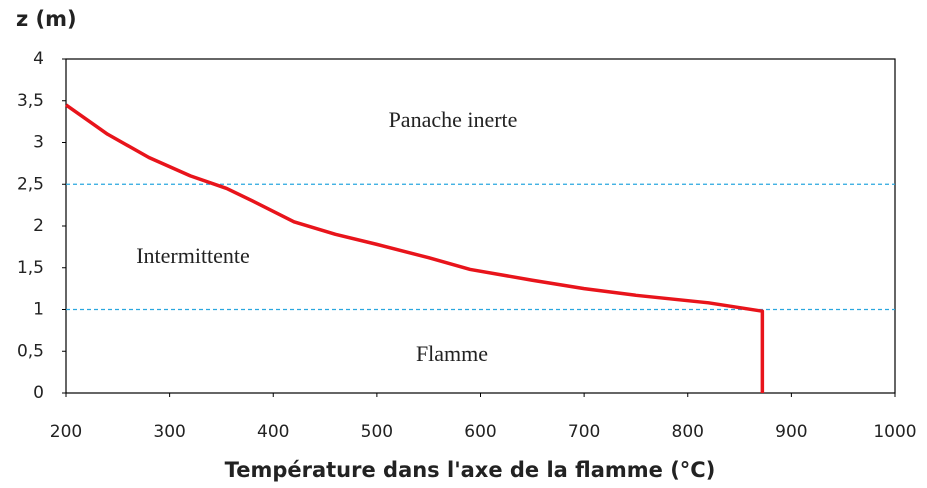  I want to click on x-axis-label: Température dans l'axe de la flamme (°C), so click(470, 470).